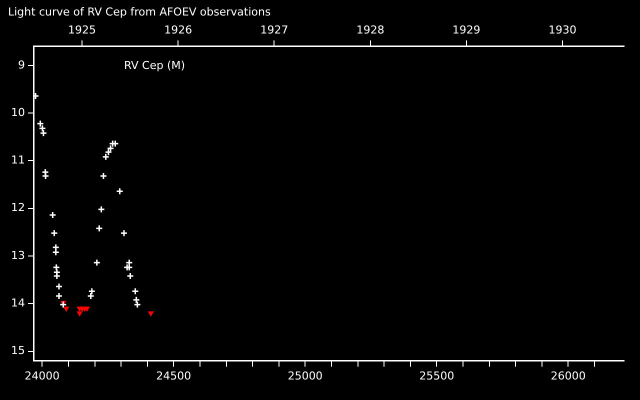 Image resolution: width=640 pixels, height=400 pixels. I want to click on x2-tick-label: 1927, so click(274, 30).